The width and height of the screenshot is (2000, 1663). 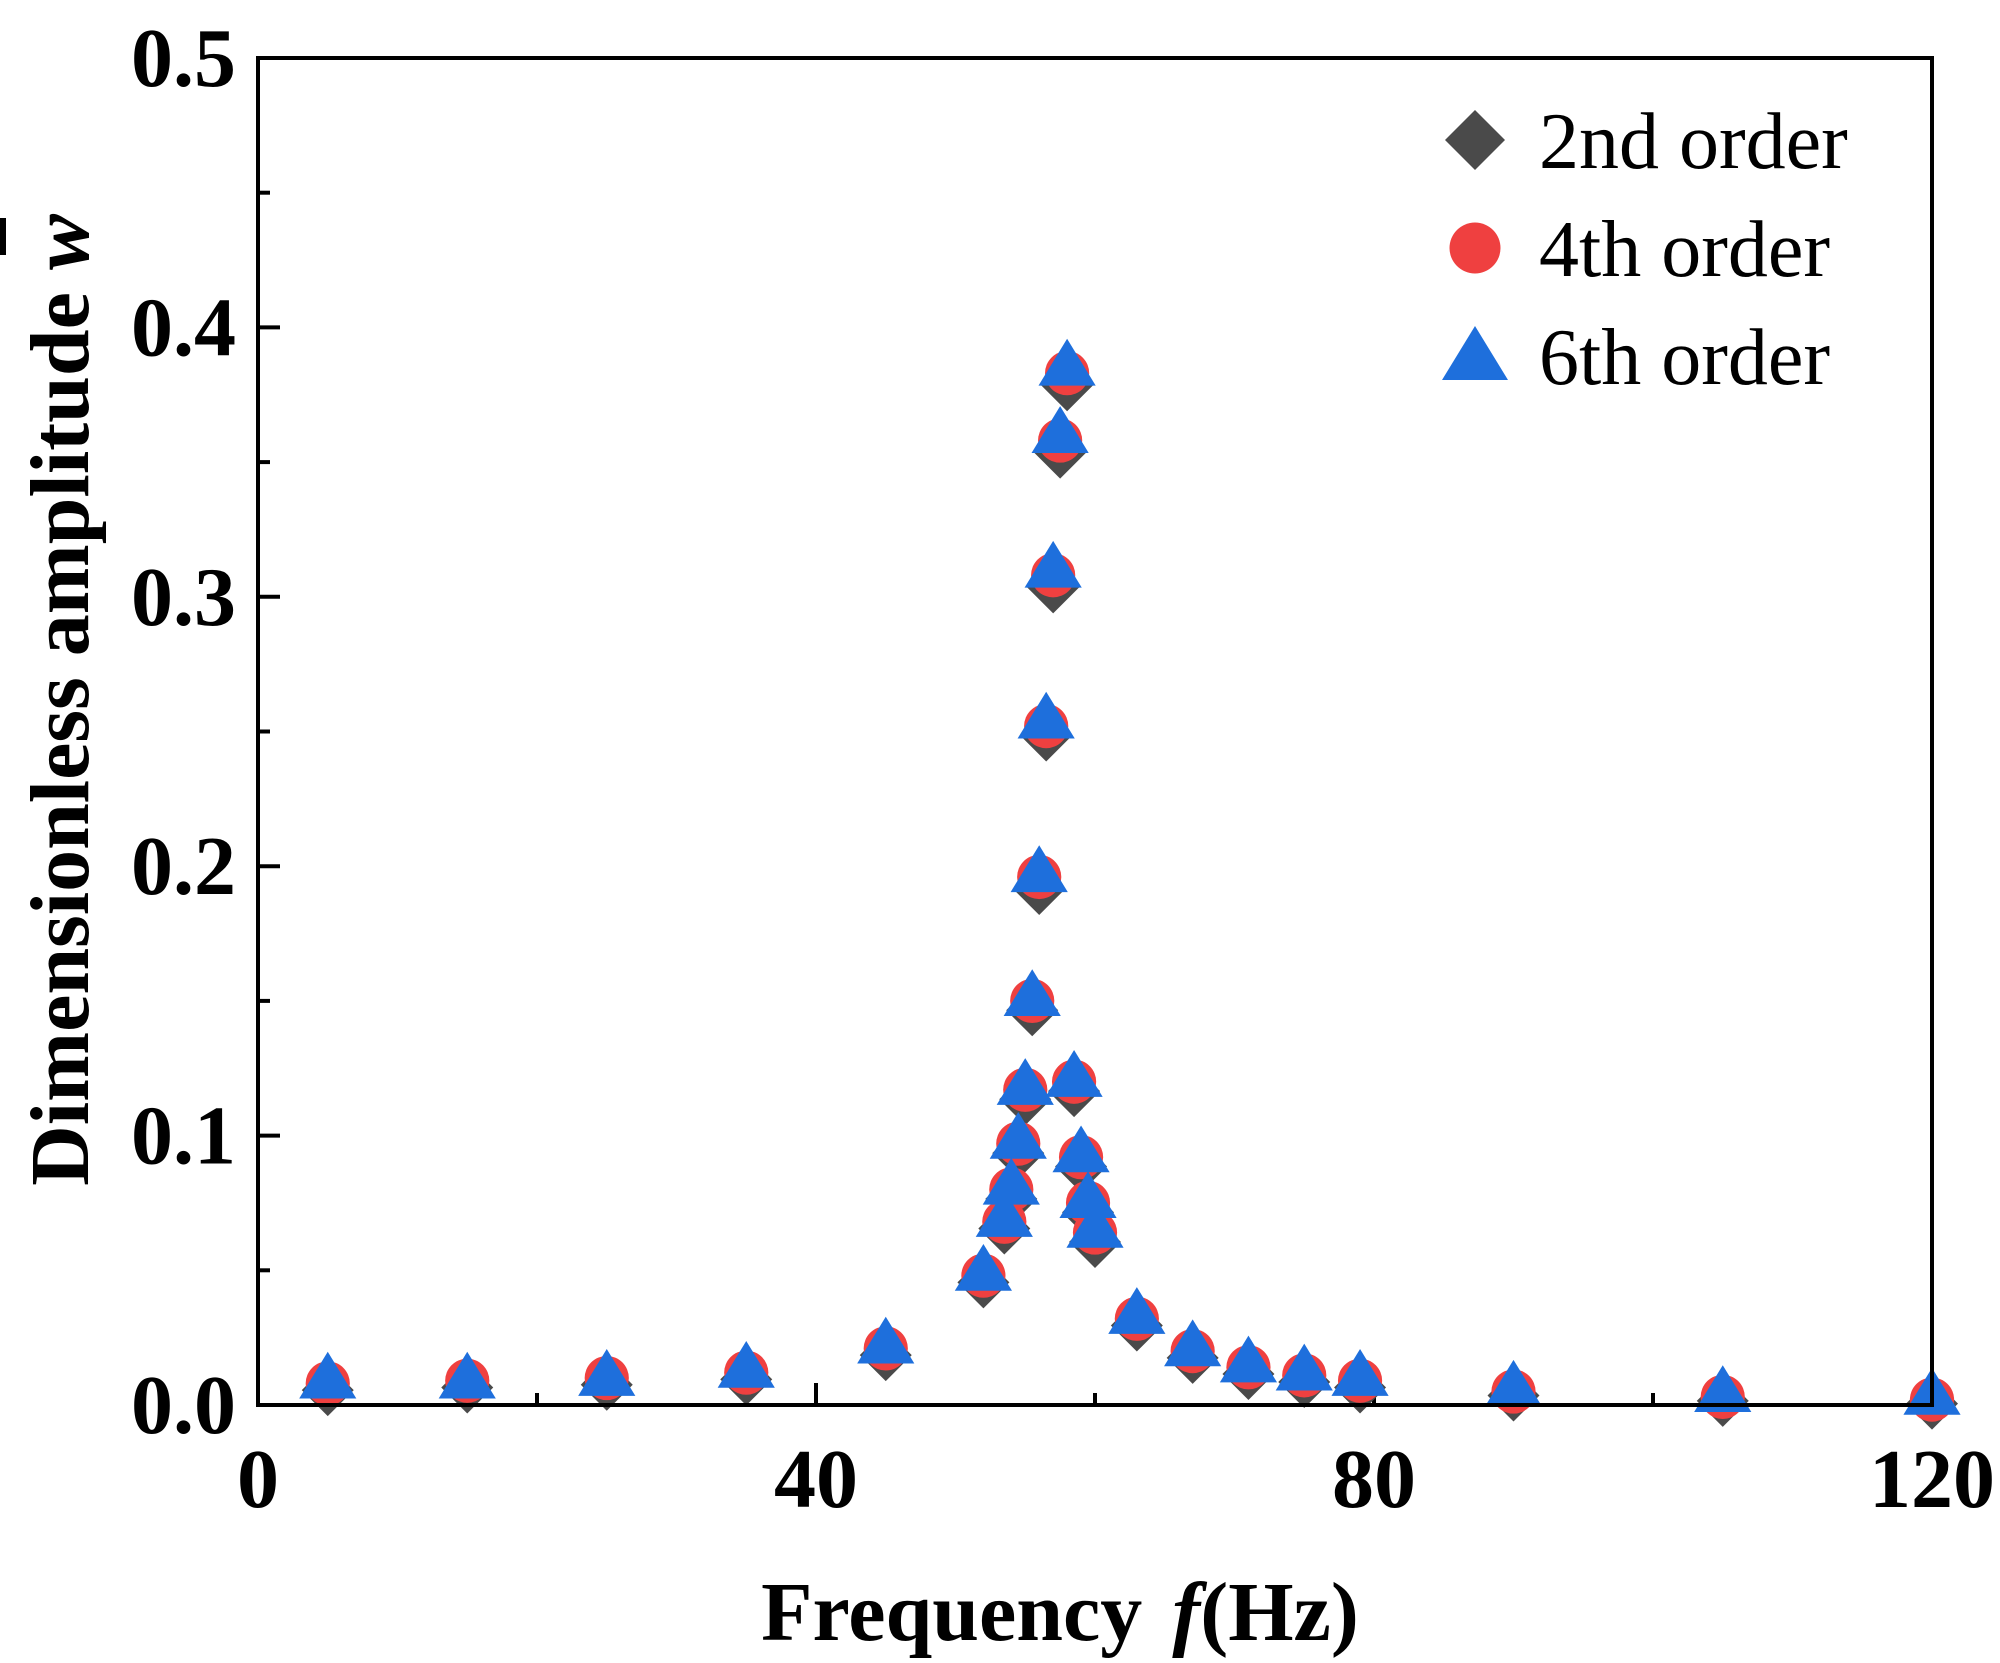 I want to click on legend-marker-triangle, so click(x=1475, y=353).